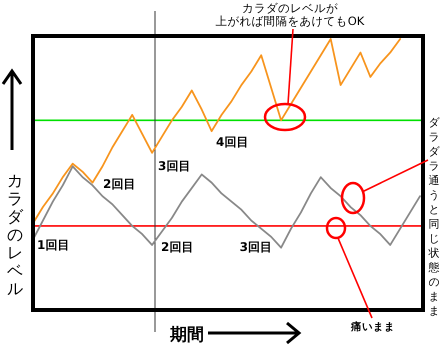 This screenshot has height=347, width=445. What do you see at coordinates (434, 217) in the screenshot?
I see `text: ダラダラ通うと同じ状態のまま` at bounding box center [434, 217].